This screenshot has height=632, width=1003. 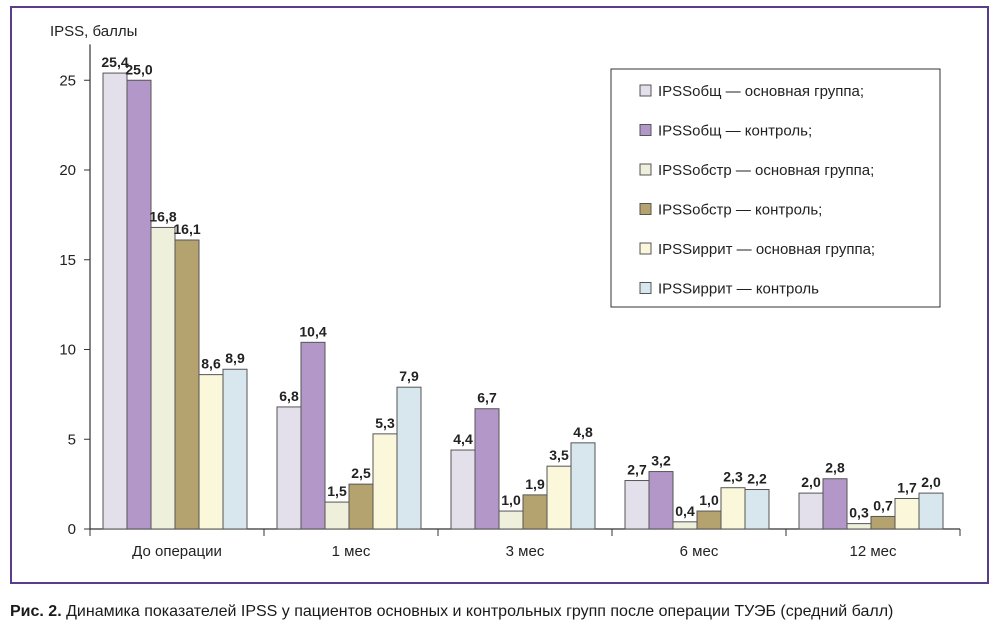 I want to click on bar-value-label: 4,8, so click(x=583, y=432).